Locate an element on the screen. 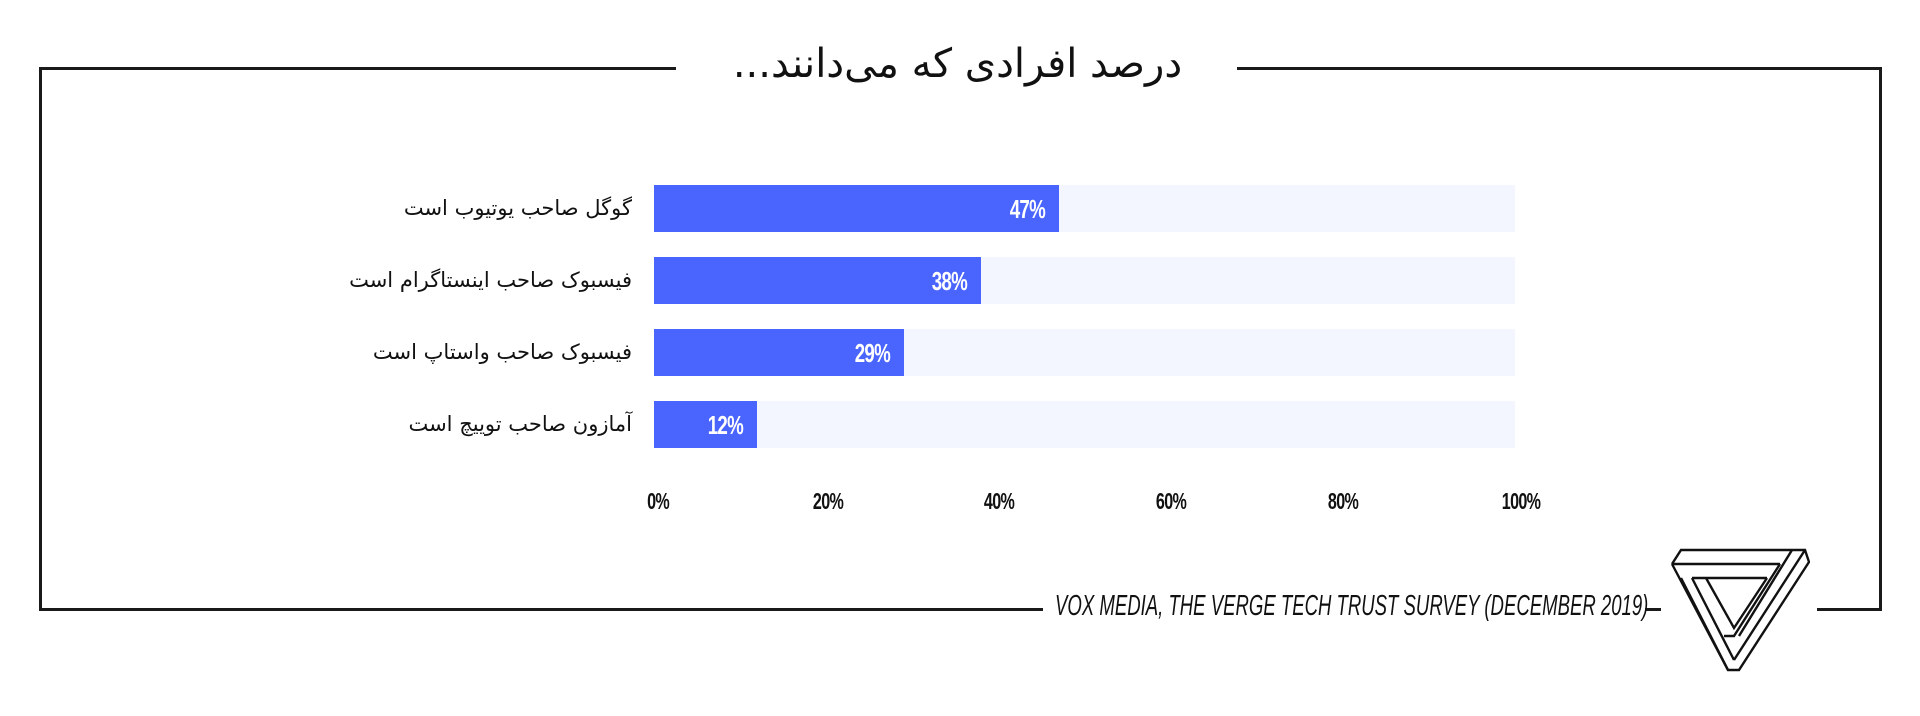  category-label: فیسبوک صاحب اینستاگرام است is located at coordinates (490, 280).